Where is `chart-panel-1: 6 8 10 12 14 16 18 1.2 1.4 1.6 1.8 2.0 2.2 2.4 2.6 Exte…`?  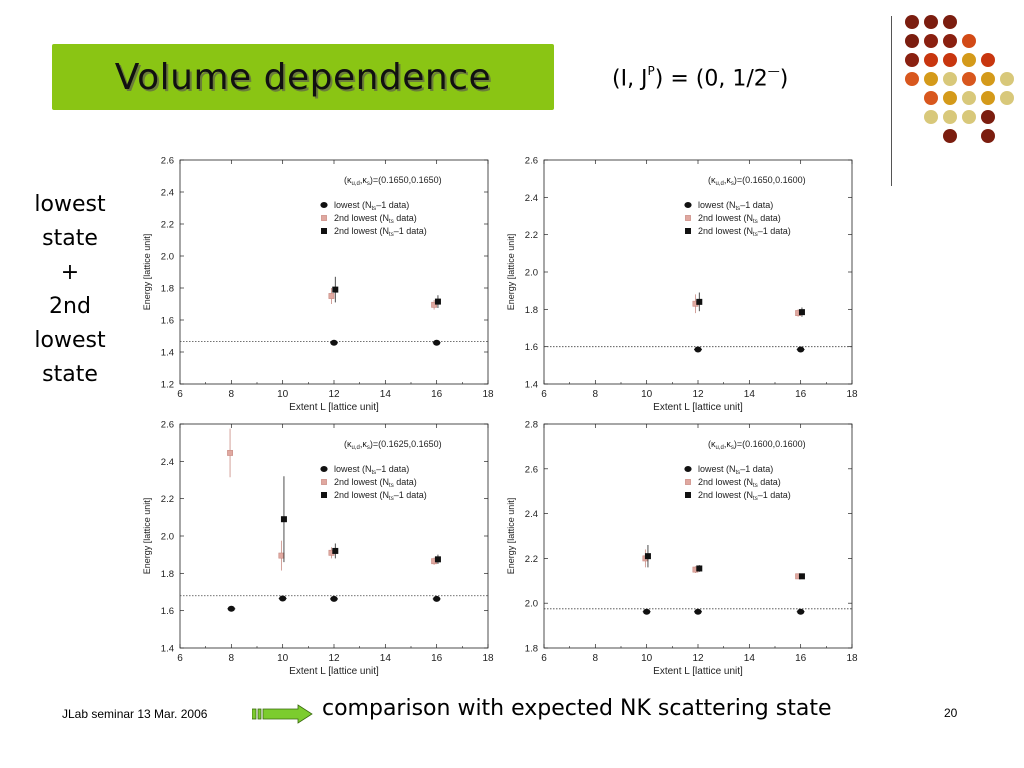 chart-panel-1: 6 8 10 12 14 16 18 1.2 1.4 1.6 1.8 2.0 2.2 2.4 2.6 Exte… is located at coordinates (318, 281).